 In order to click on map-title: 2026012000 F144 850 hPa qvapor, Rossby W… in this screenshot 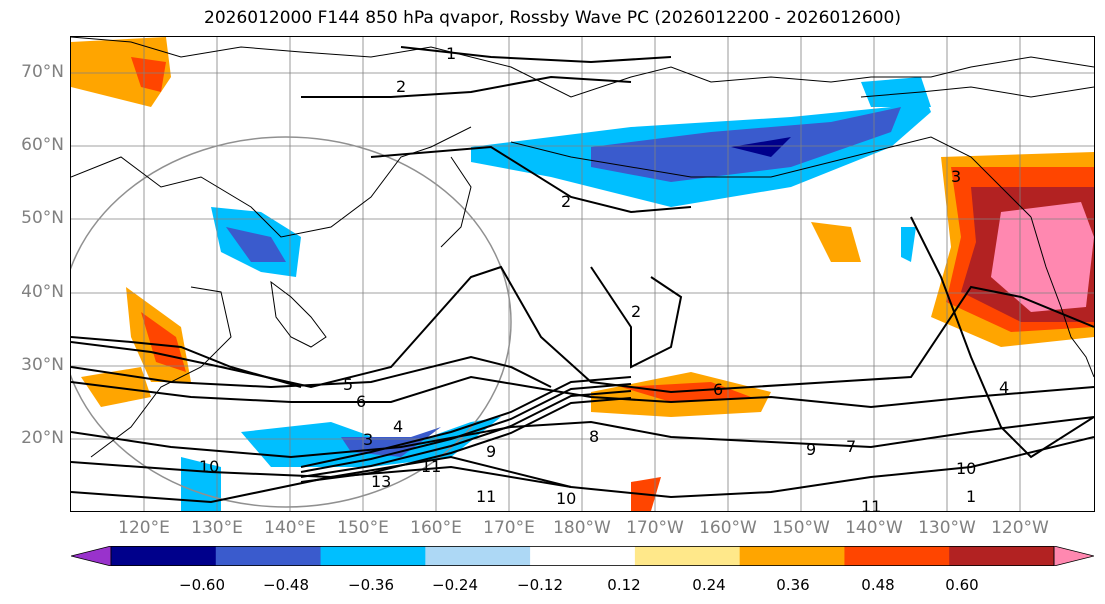, I will do `click(552, 18)`.